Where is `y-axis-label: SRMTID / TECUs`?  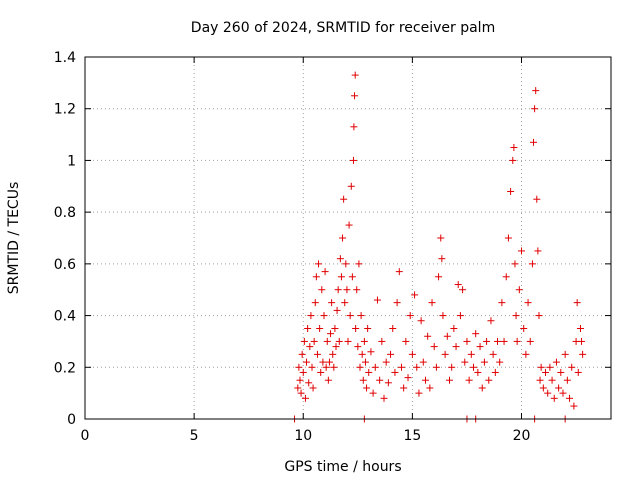
y-axis-label: SRMTID / TECUs is located at coordinates (14, 238).